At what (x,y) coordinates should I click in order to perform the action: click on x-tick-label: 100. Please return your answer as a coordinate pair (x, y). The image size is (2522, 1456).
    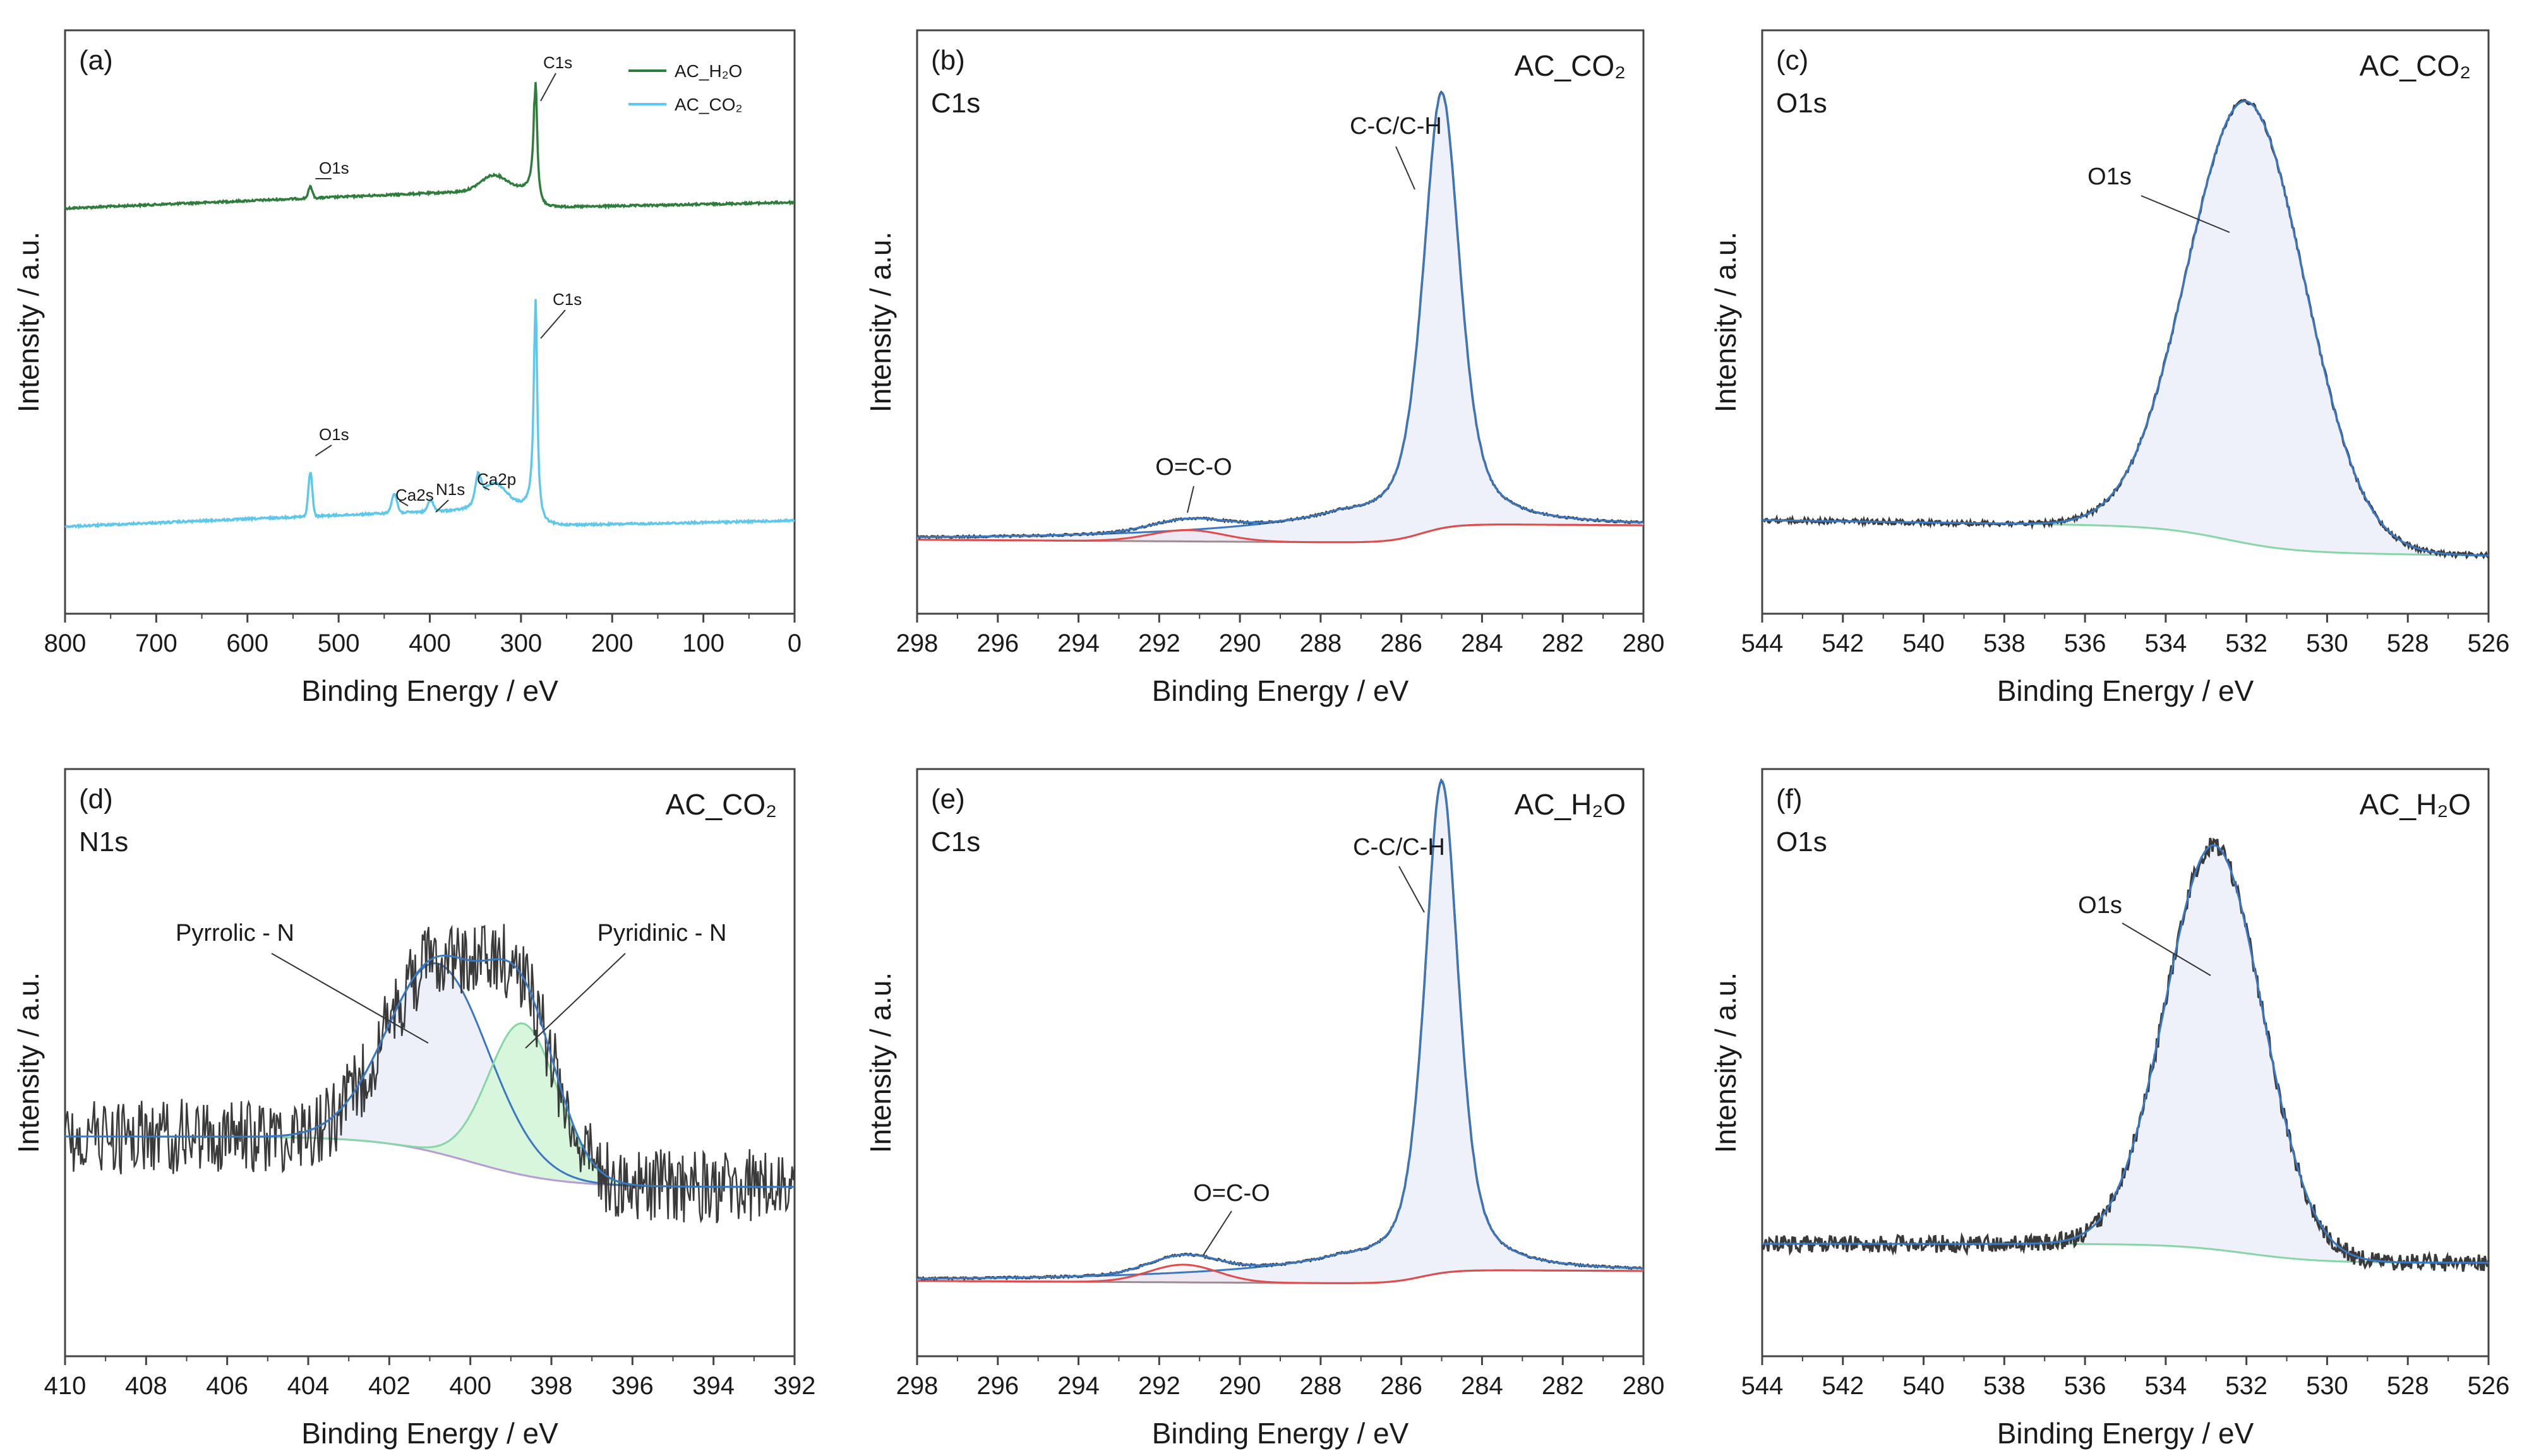
    Looking at the image, I should click on (703, 643).